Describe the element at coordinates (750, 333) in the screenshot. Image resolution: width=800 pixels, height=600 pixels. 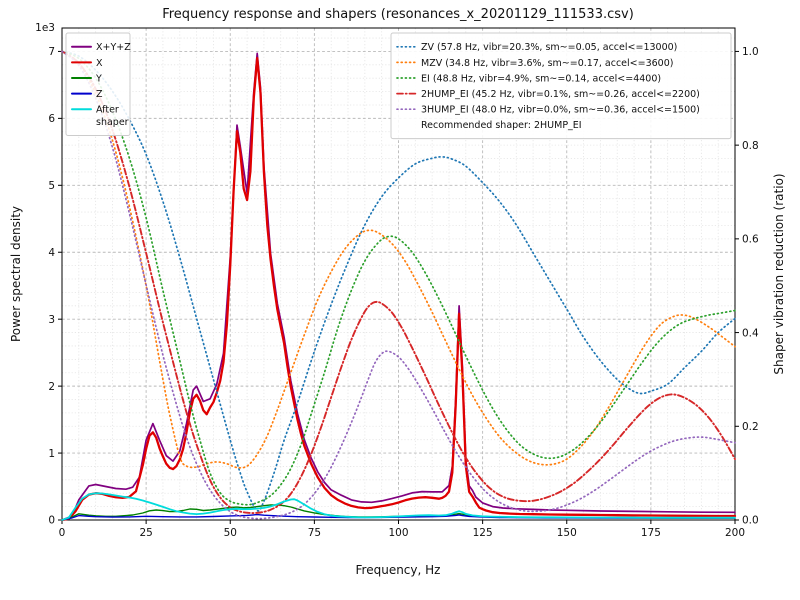
I see `y-right-tick-label: 0.4` at that location.